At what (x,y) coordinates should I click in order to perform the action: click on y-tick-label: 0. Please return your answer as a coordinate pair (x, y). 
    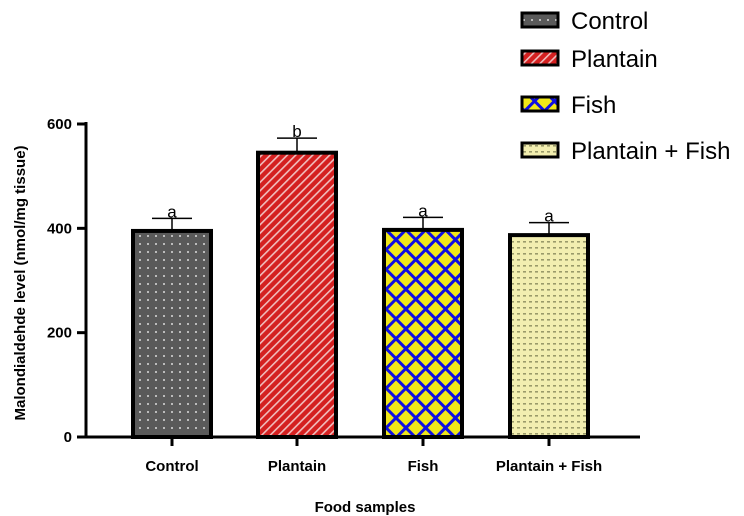
    Looking at the image, I should click on (68, 437).